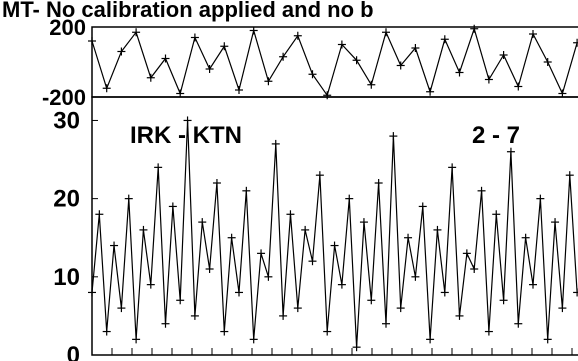 This screenshot has height=361, width=578. Describe the element at coordinates (332, 351) in the screenshot. I see `x-axis-ticks` at that location.